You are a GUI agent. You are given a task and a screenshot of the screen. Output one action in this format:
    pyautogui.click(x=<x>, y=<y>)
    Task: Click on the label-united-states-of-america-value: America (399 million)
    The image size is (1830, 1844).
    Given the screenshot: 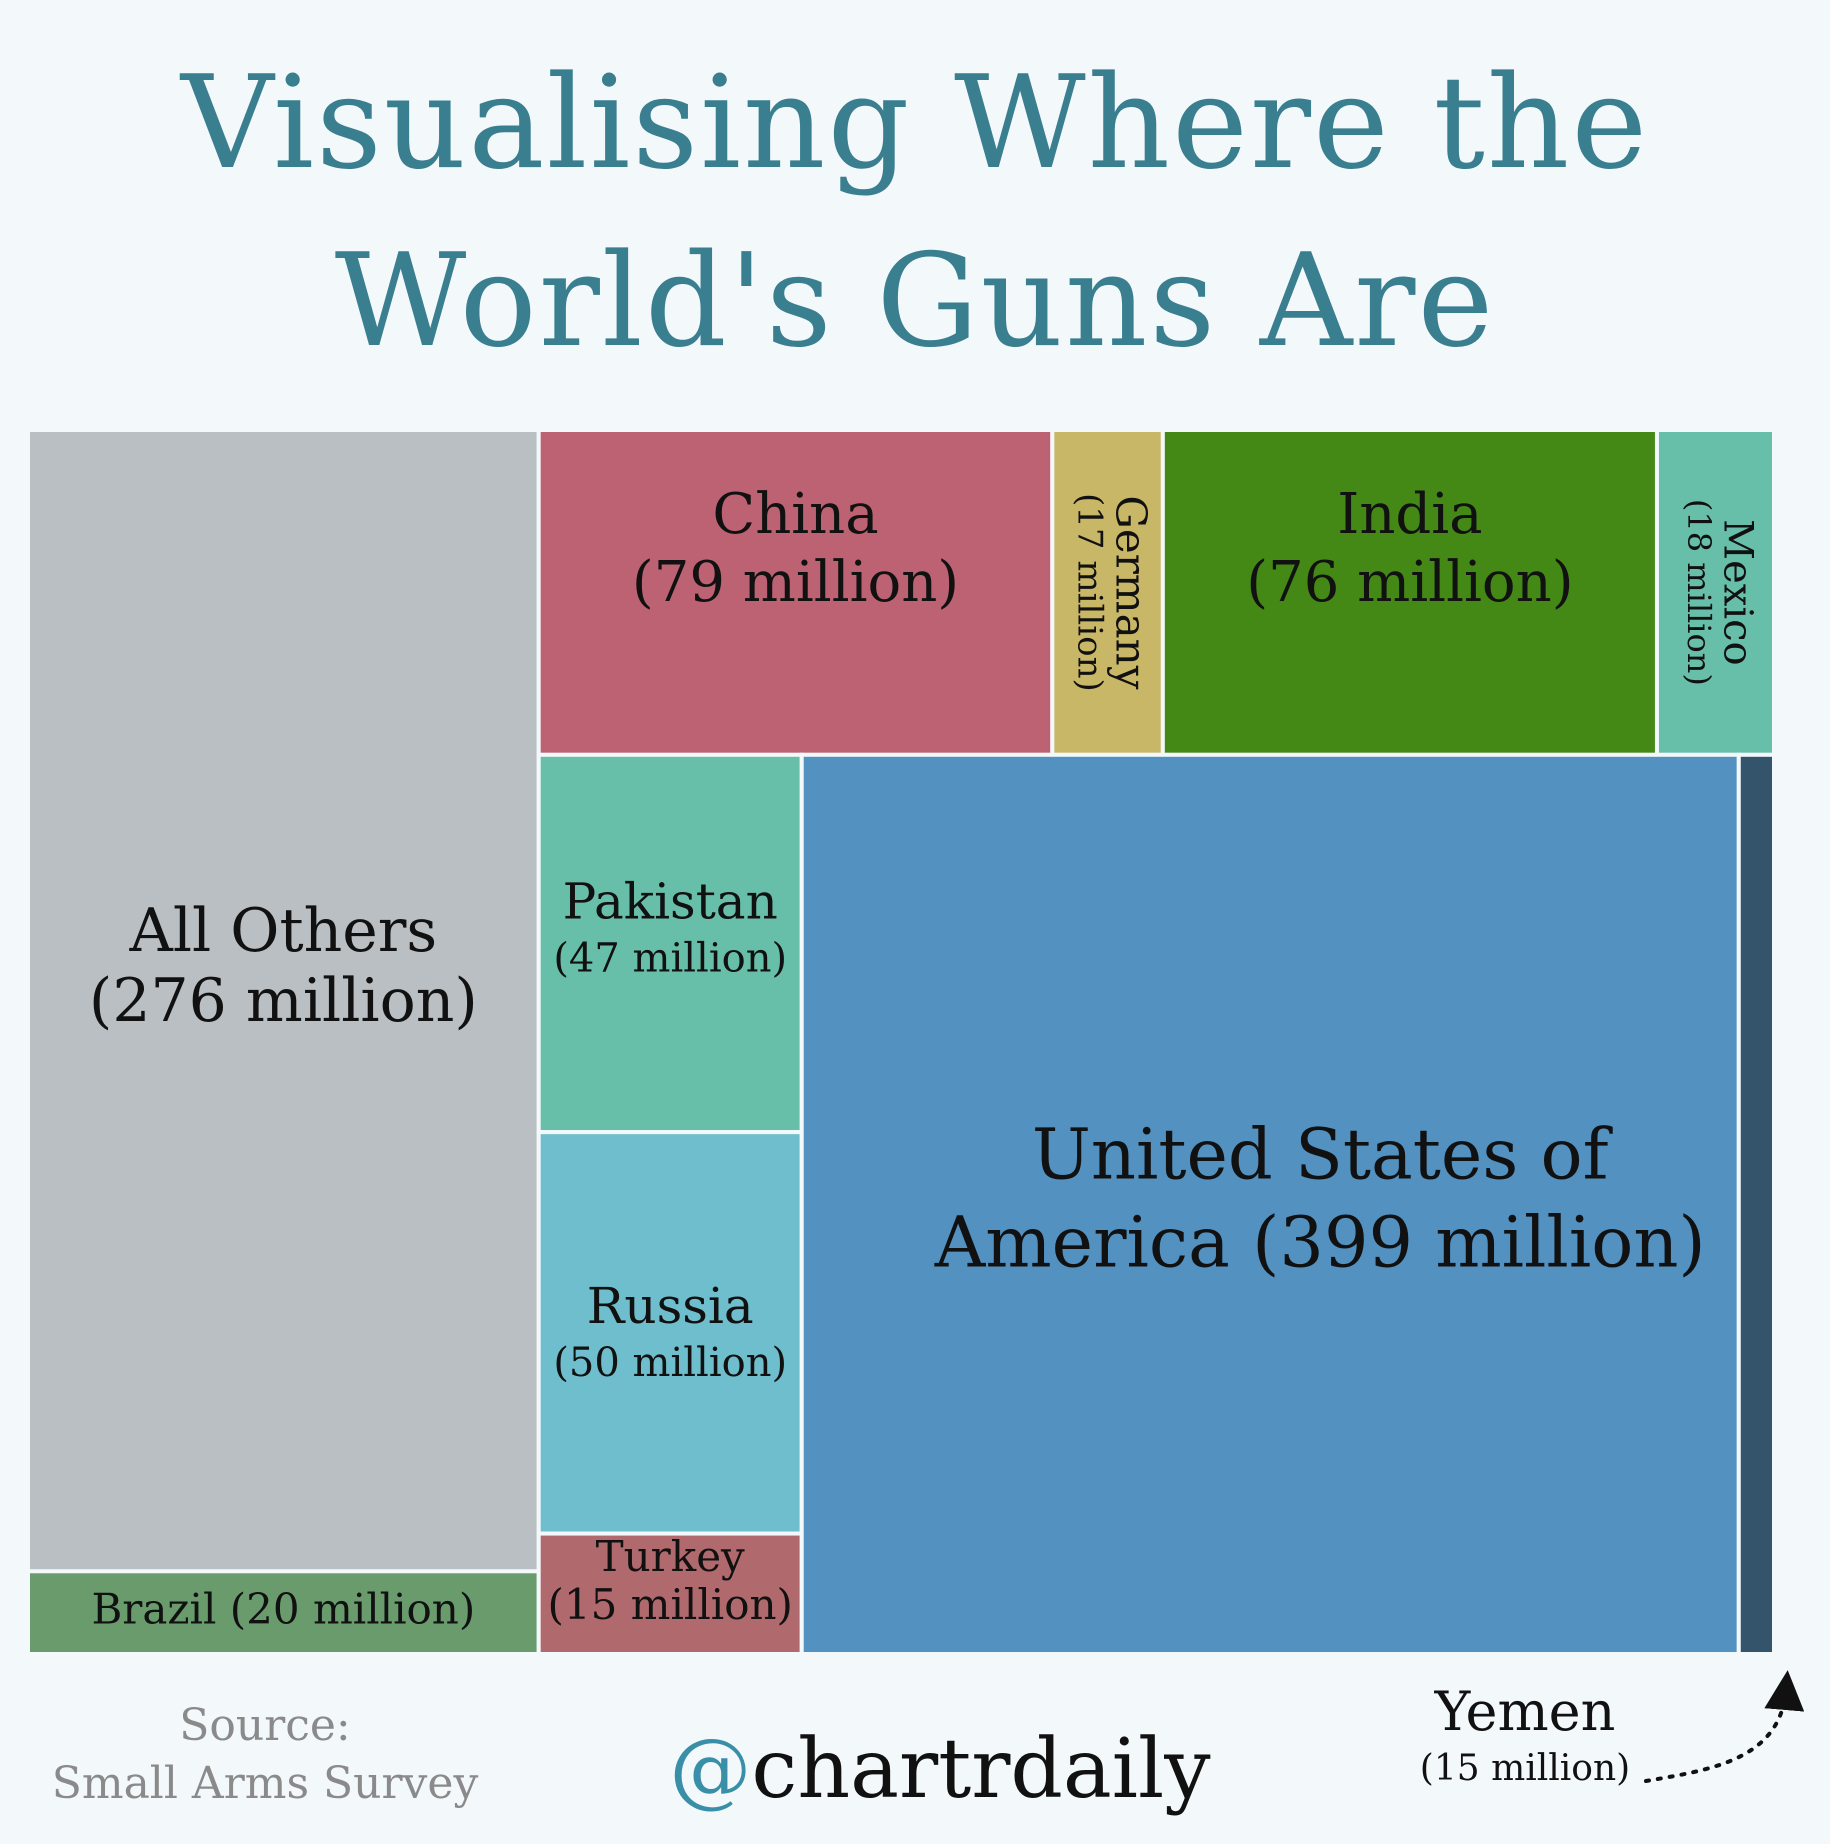 What is the action you would take?
    pyautogui.click(x=1320, y=1242)
    